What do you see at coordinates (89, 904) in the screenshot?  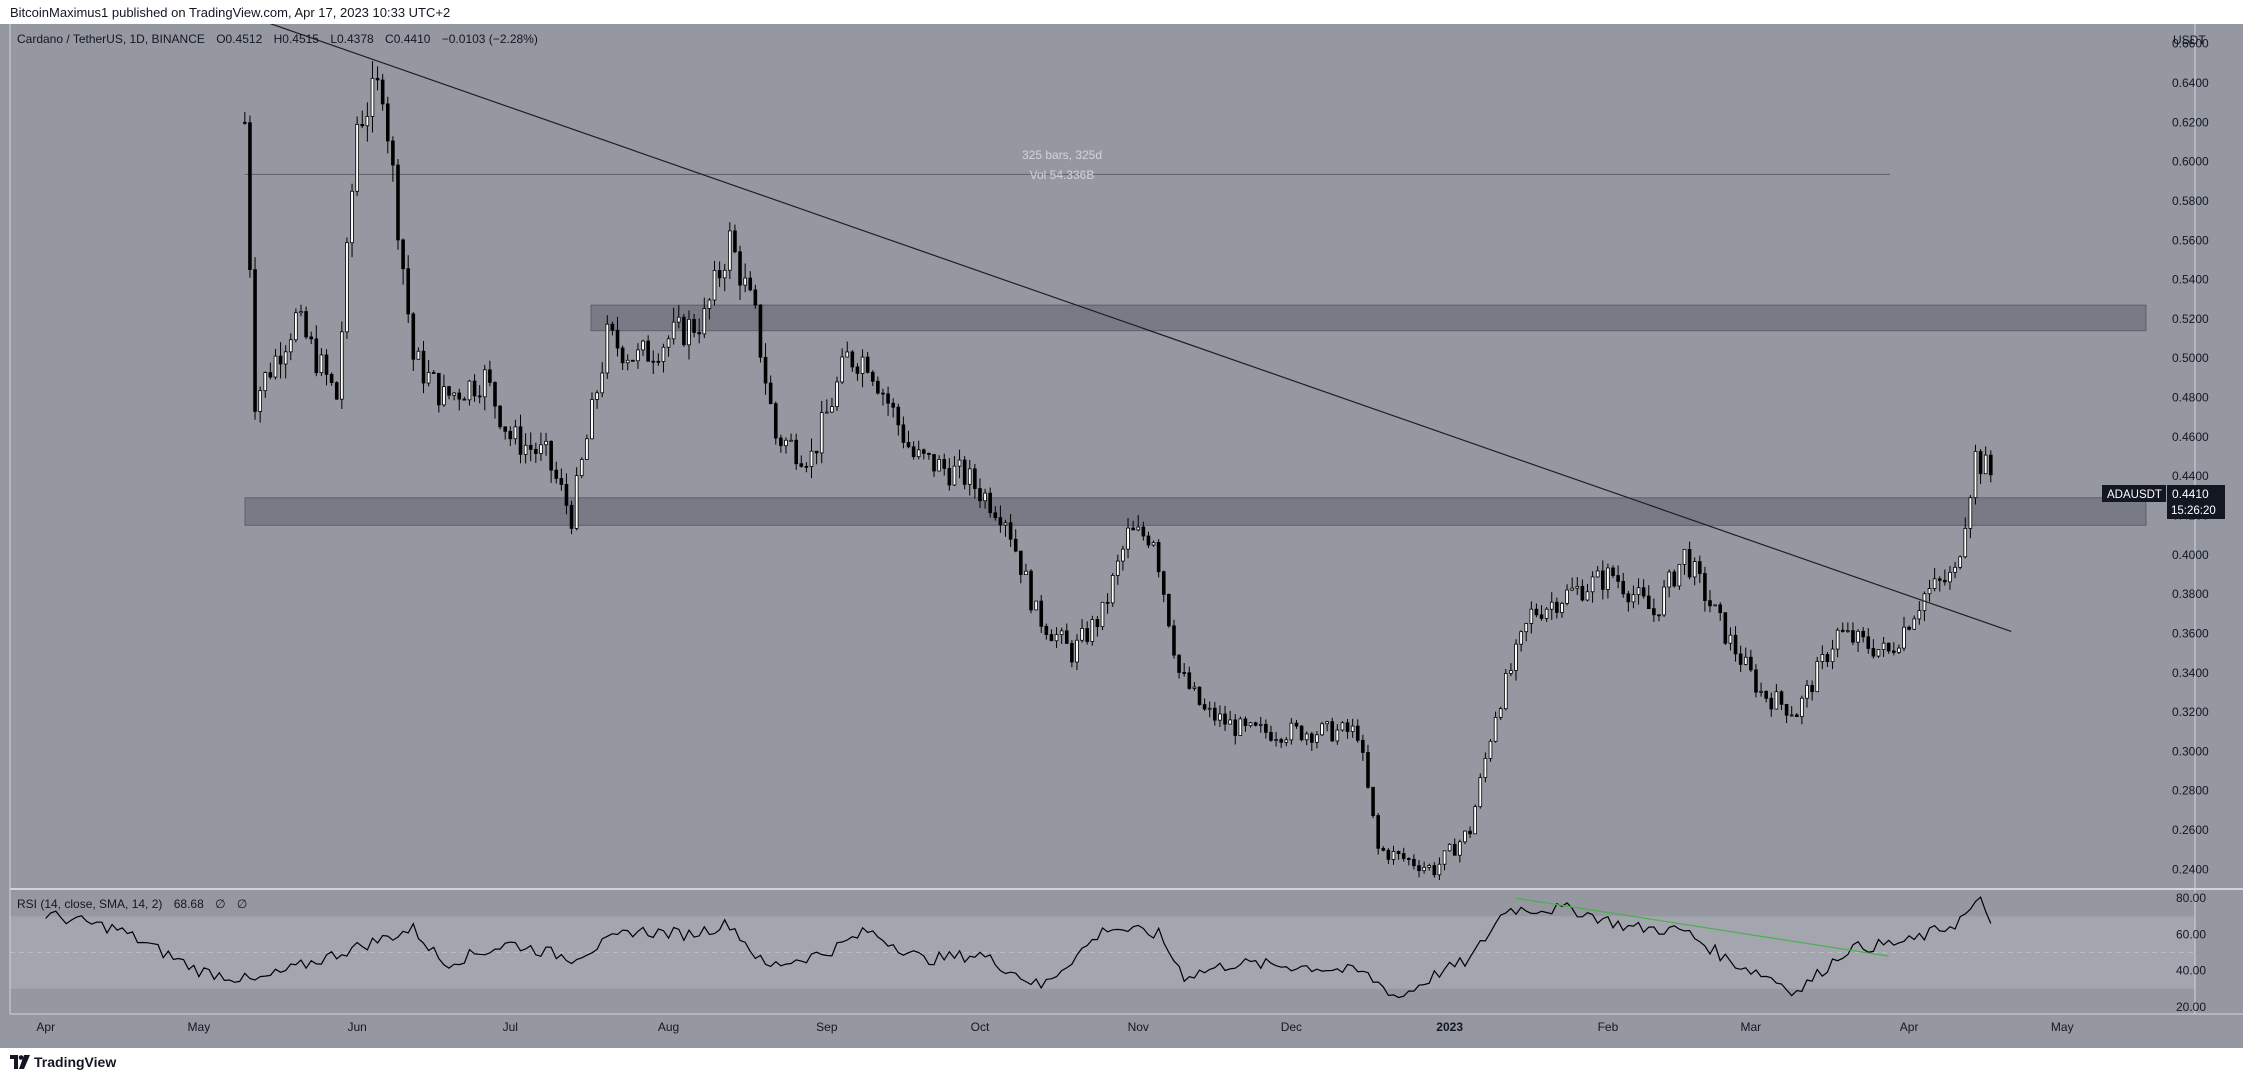 I see `rsi-label: RSI (14, close, SMA, 14, 2)` at bounding box center [89, 904].